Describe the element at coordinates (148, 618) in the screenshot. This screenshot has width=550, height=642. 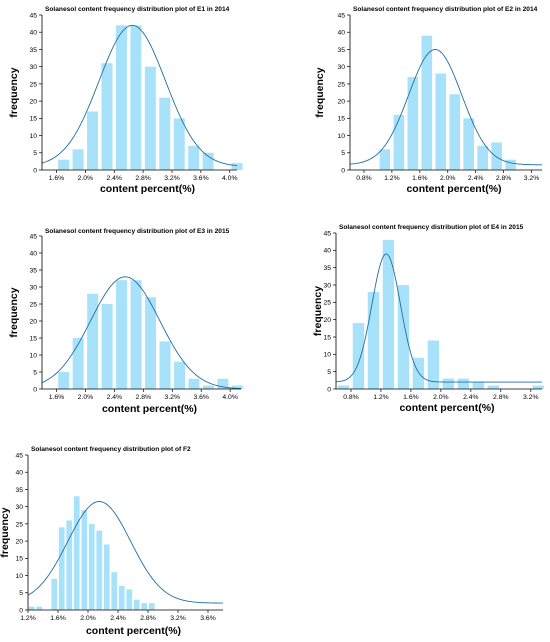
I see `x-tick-label: 2.8%` at that location.